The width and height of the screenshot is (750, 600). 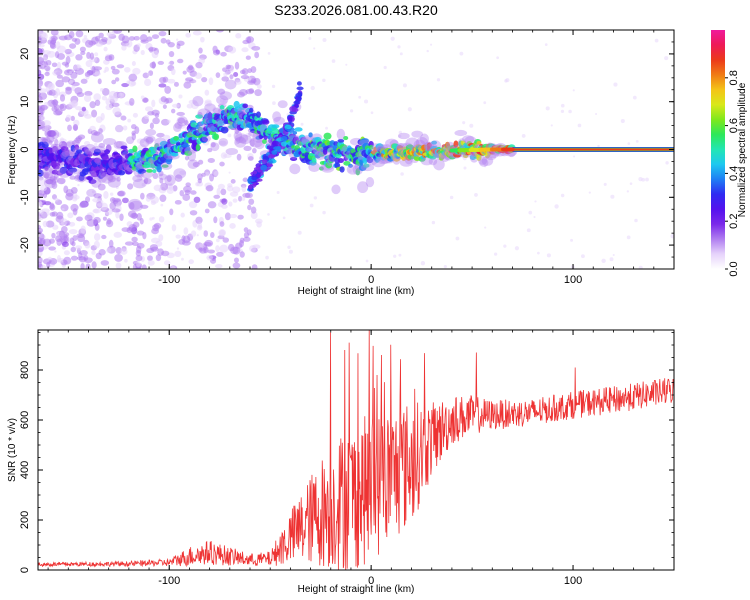 I want to click on colorbar-gradient, so click(x=718, y=149).